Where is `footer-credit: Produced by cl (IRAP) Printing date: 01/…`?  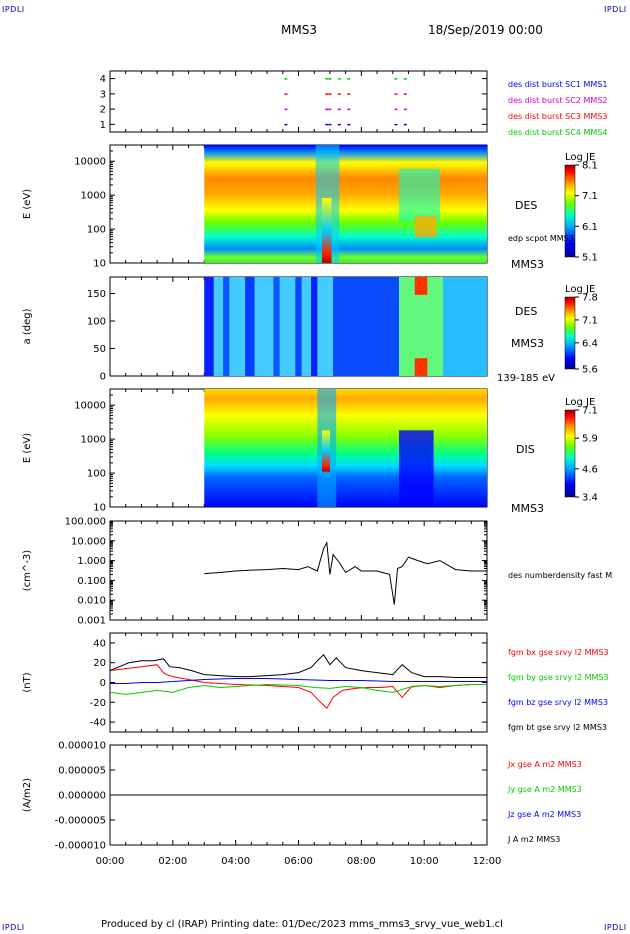
footer-credit: Produced by cl (IRAP) Printing date: 01/… is located at coordinates (302, 924).